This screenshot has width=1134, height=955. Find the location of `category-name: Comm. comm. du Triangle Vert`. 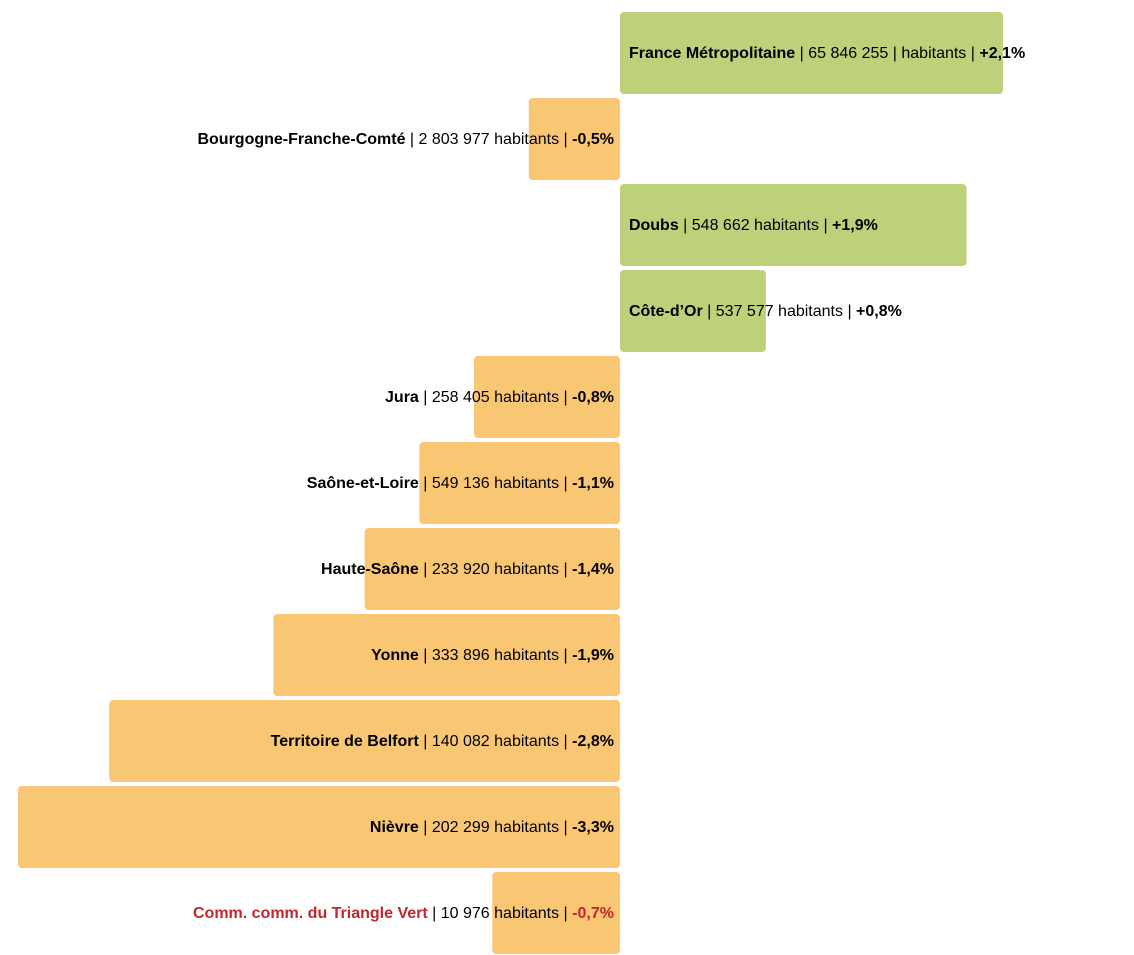

category-name: Comm. comm. du Triangle Vert is located at coordinates (310, 913).